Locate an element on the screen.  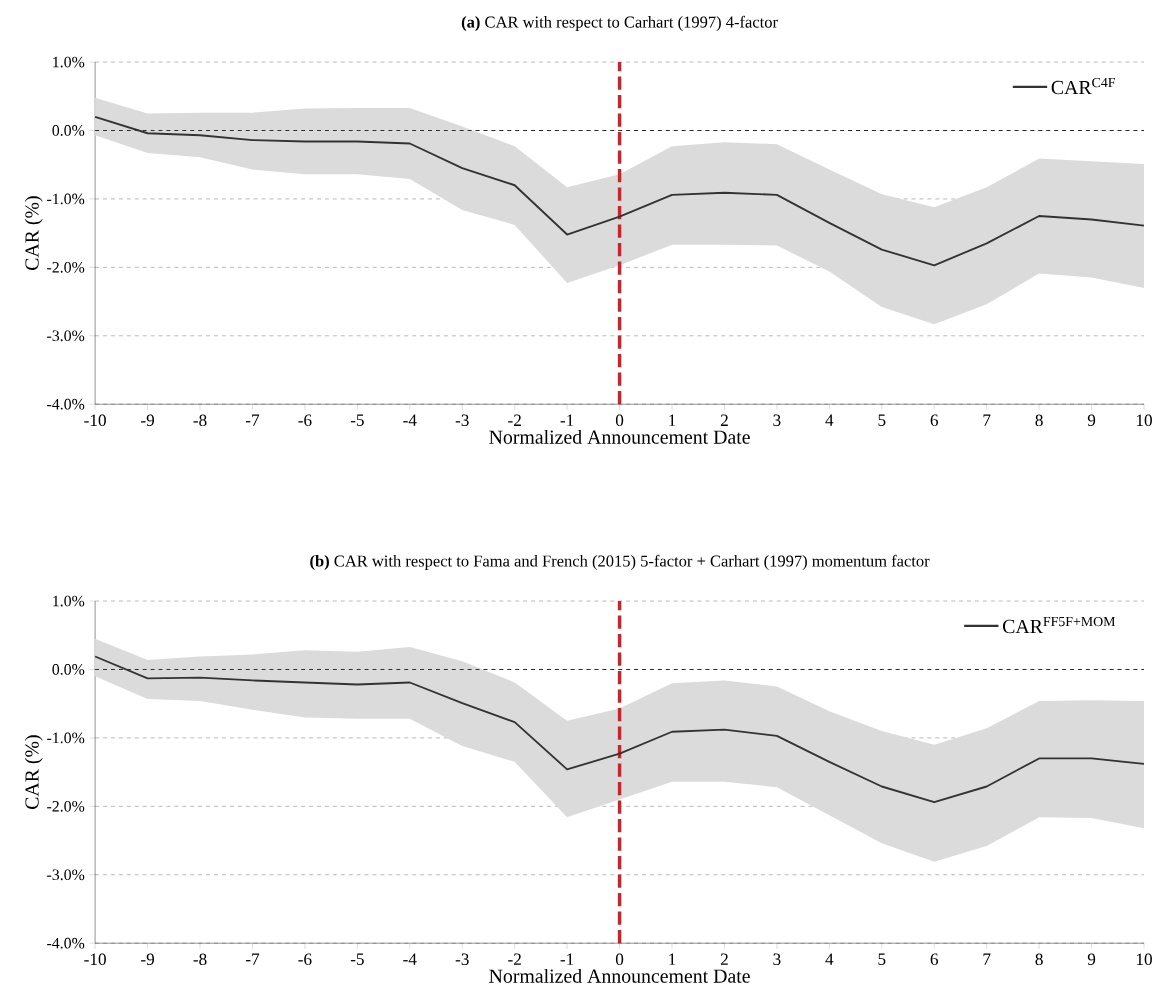
legend-label: CAR$^{FF5F+MOM}$ is located at coordinates (1059, 625).